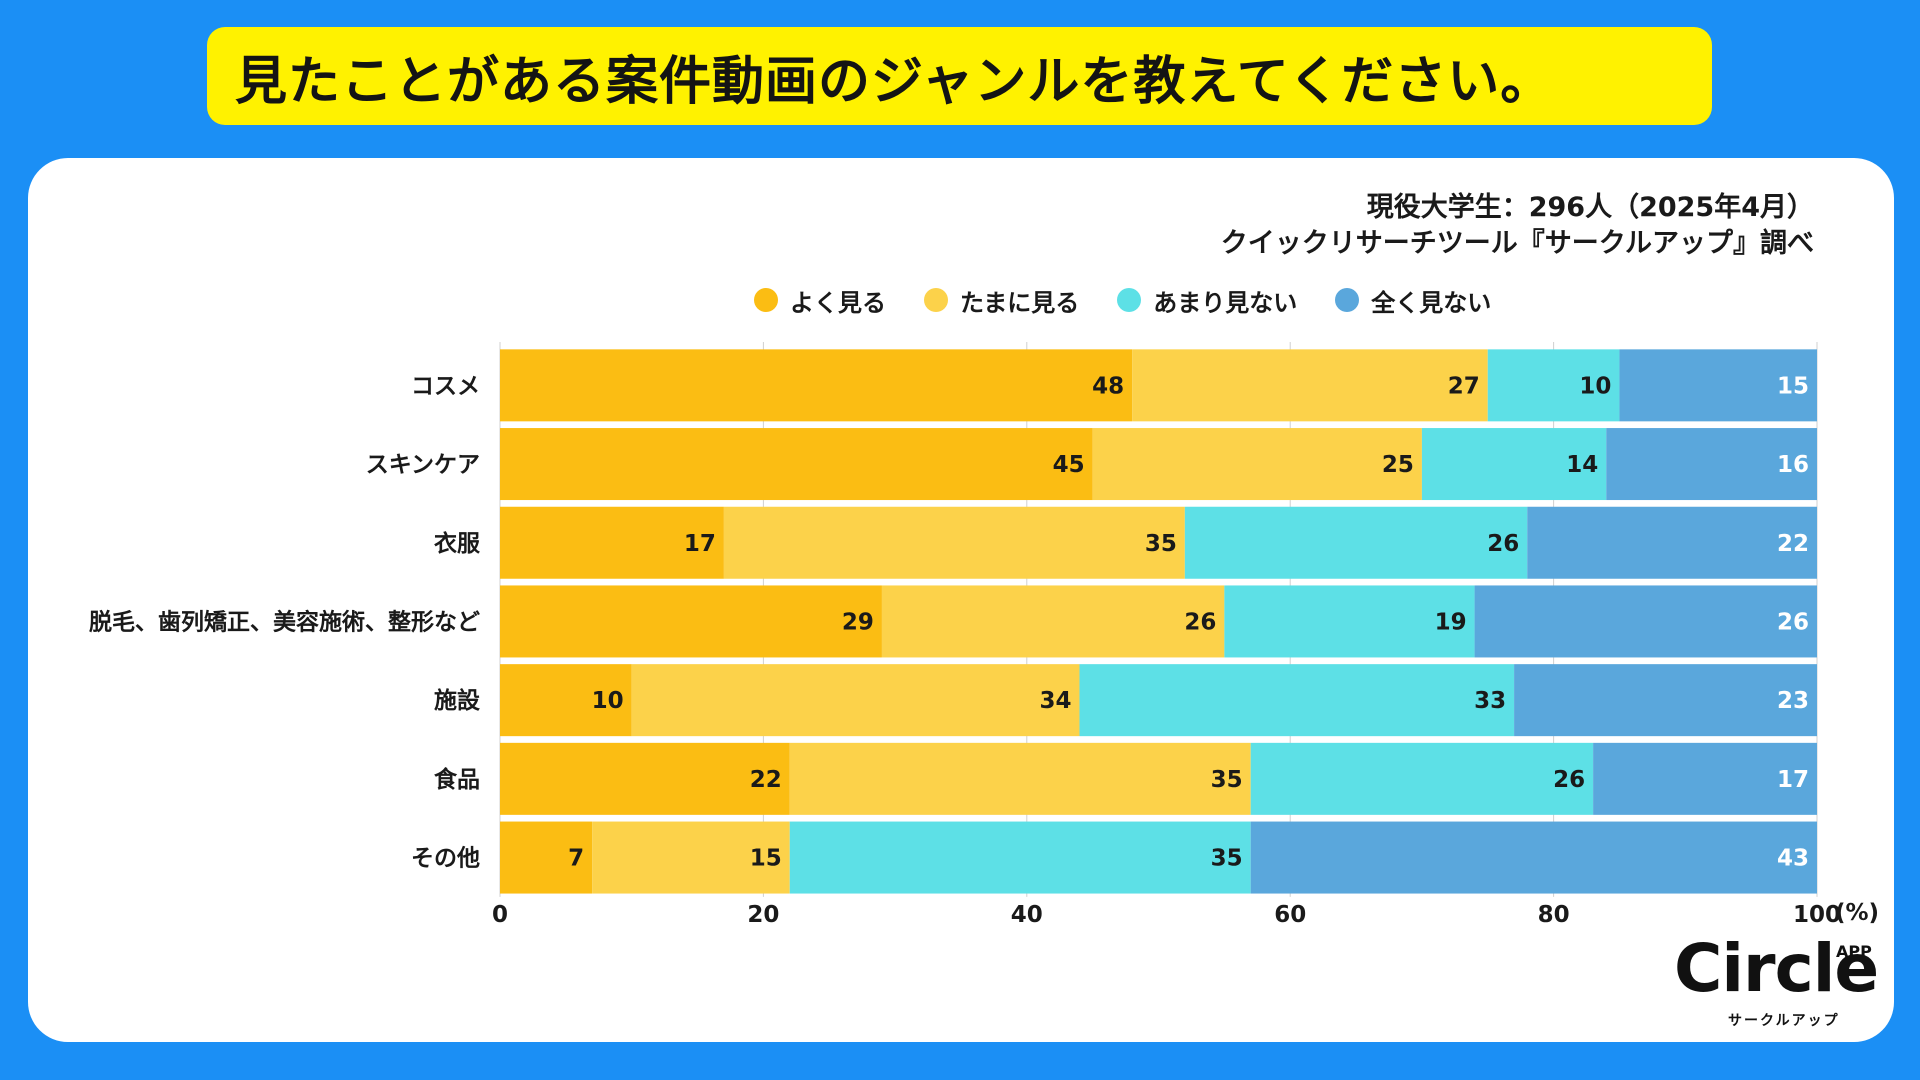 The image size is (1920, 1080). I want to click on legend-label: たまに見る, so click(1020, 302).